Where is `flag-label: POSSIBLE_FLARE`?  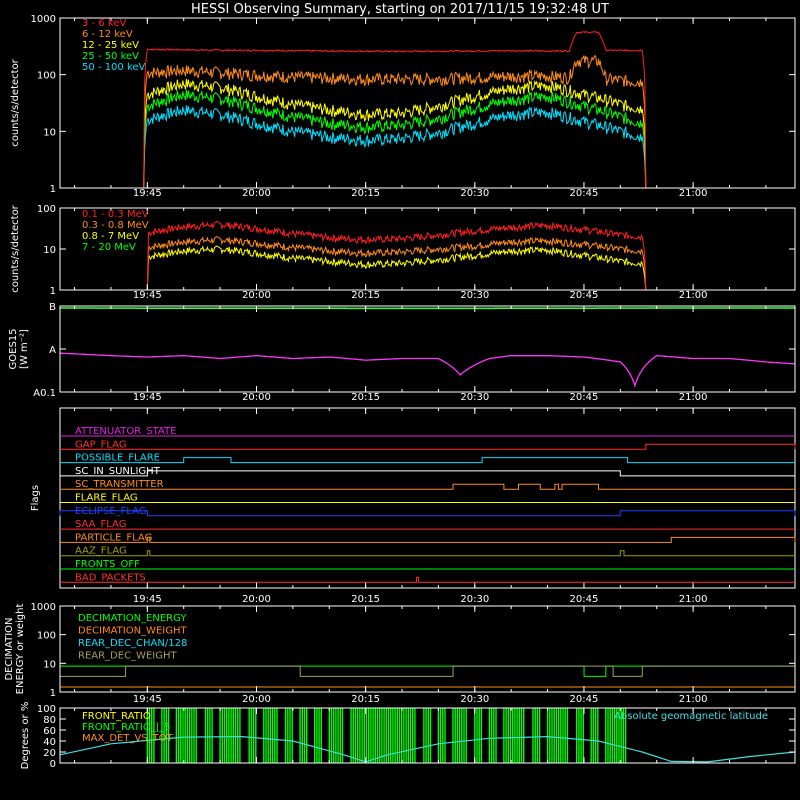 flag-label: POSSIBLE_FLARE is located at coordinates (117, 458).